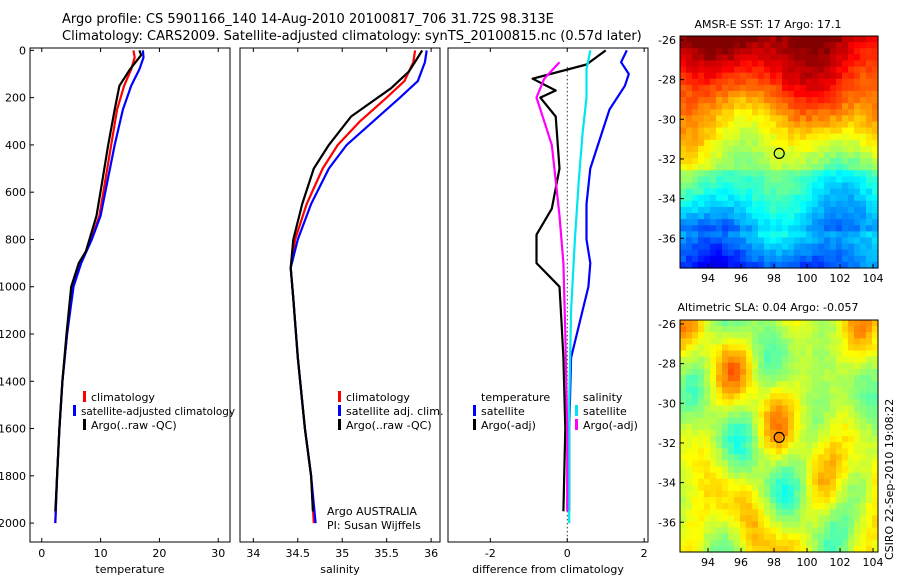  Describe the element at coordinates (610, 425) in the screenshot. I see `legend-label-sal-argo: Argo(-adj)` at that location.